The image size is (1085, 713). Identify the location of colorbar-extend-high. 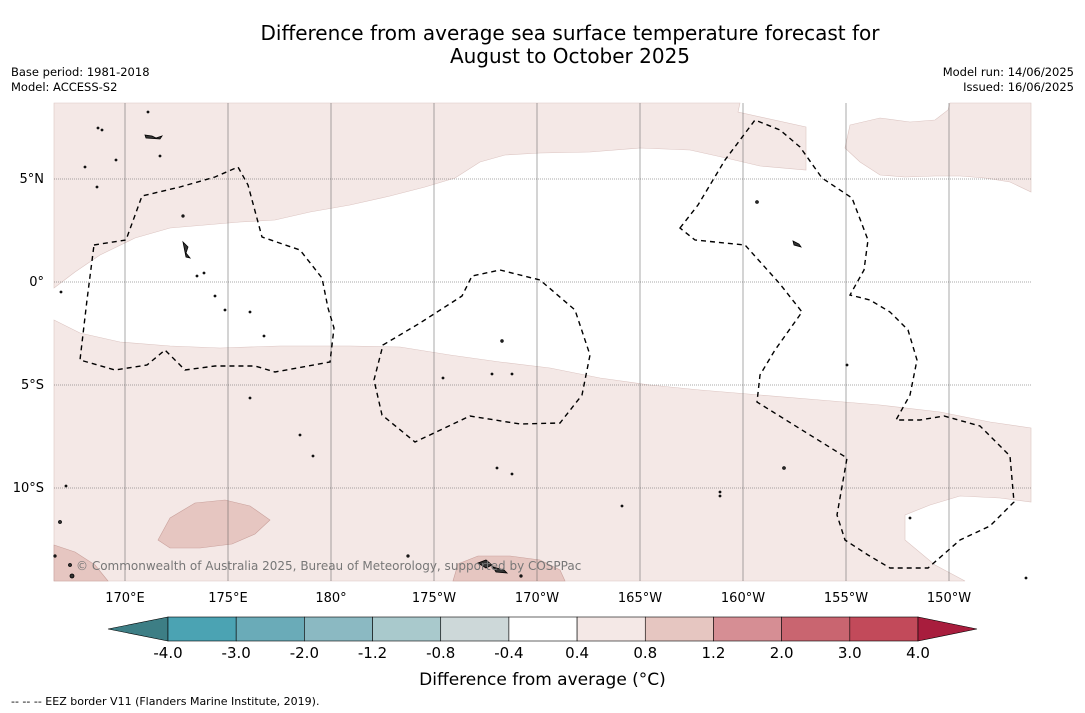
(947, 629).